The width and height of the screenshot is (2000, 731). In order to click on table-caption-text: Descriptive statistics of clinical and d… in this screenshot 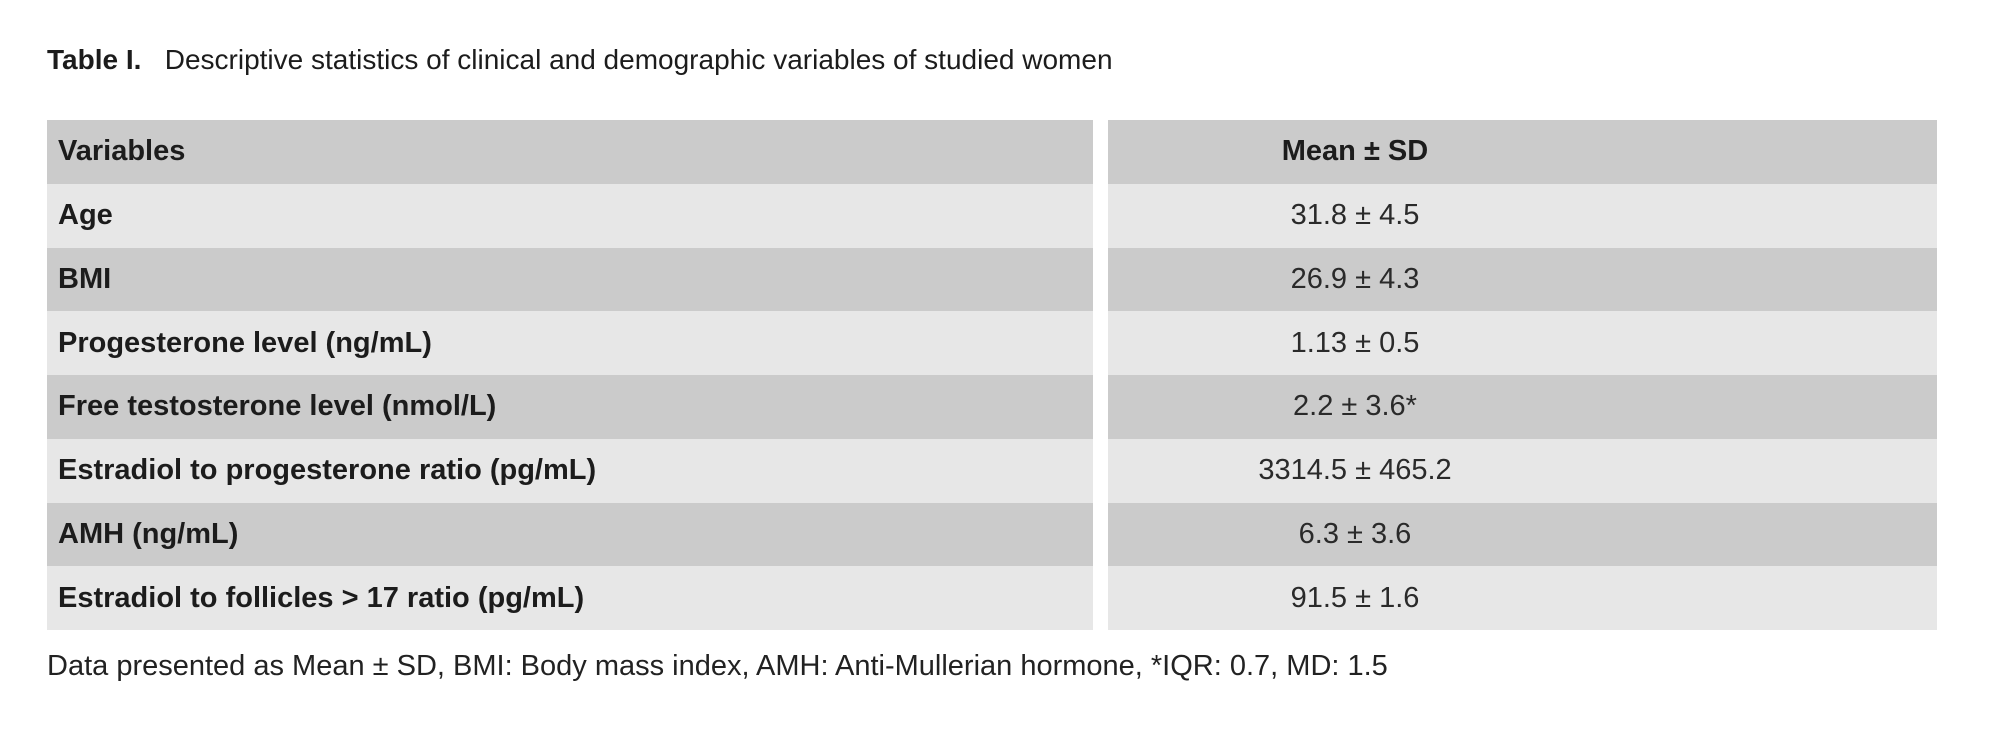, I will do `click(638, 59)`.